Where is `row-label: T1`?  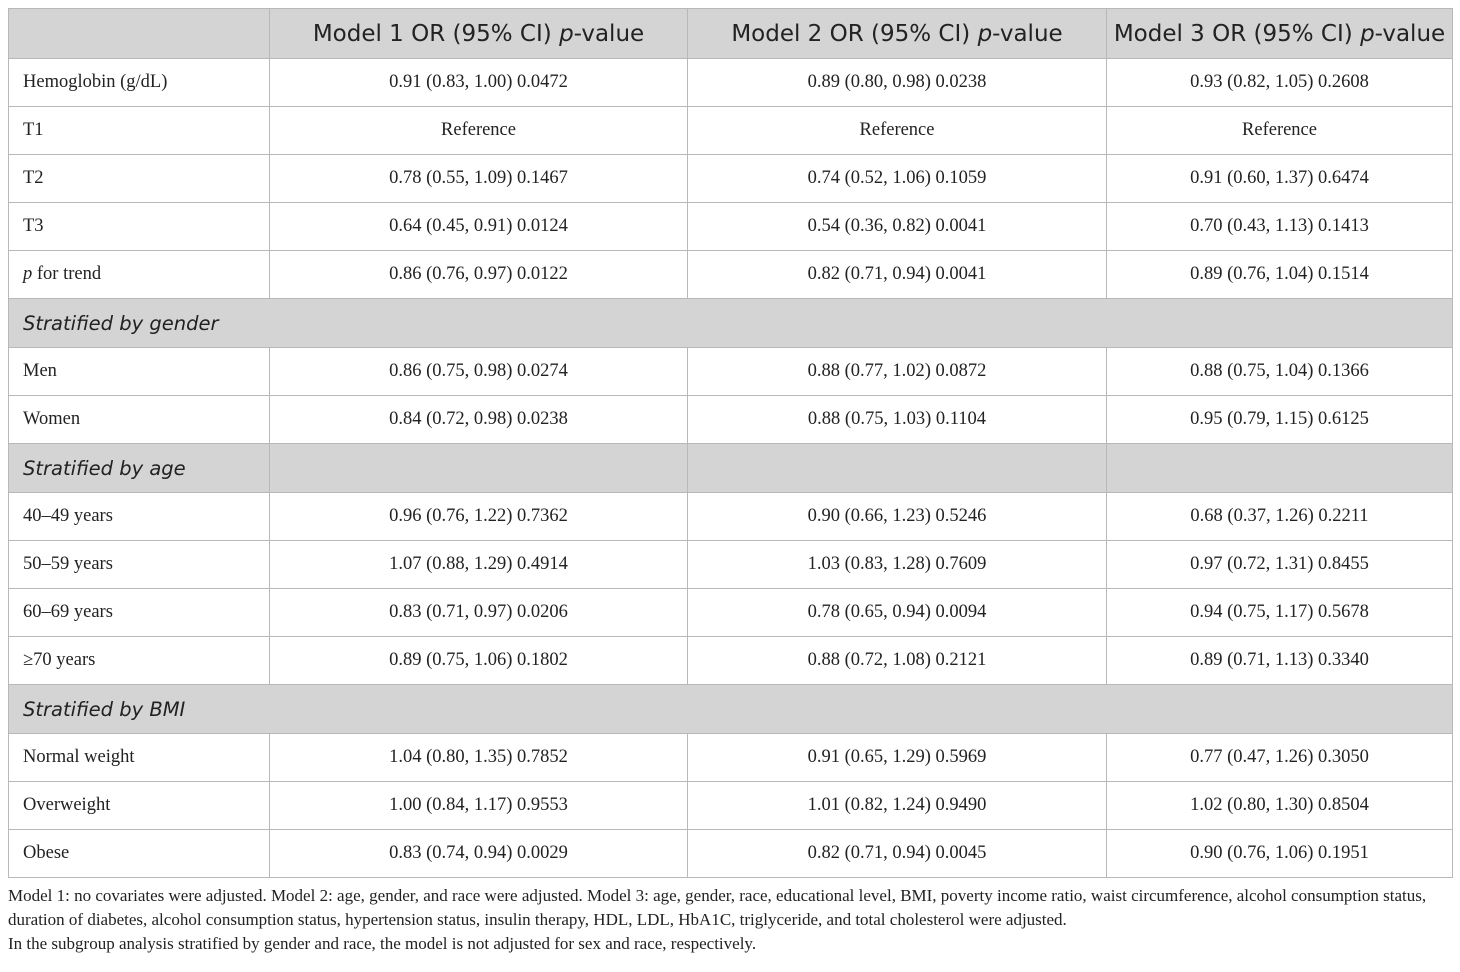 row-label: T1 is located at coordinates (139, 130).